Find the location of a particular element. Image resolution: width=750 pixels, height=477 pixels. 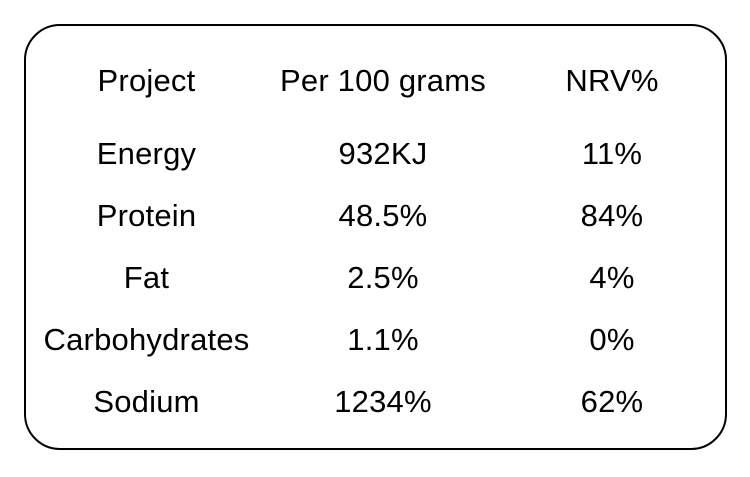

energy-label: Energy is located at coordinates (146, 153).